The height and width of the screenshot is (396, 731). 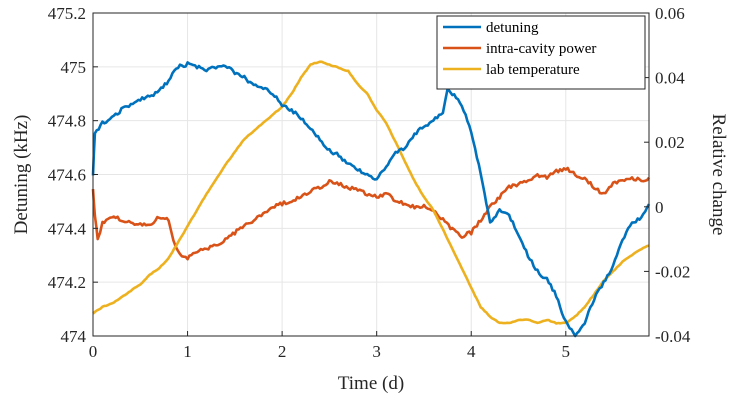 What do you see at coordinates (74, 67) in the screenshot?
I see `y-left-tick-label: 475` at bounding box center [74, 67].